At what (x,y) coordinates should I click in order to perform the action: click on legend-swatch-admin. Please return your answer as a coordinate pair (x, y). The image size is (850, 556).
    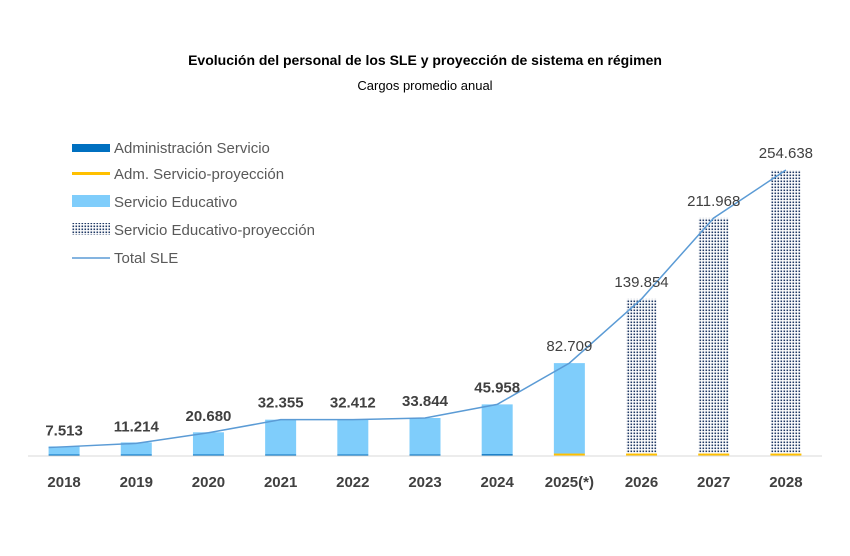
    Looking at the image, I should click on (91, 148).